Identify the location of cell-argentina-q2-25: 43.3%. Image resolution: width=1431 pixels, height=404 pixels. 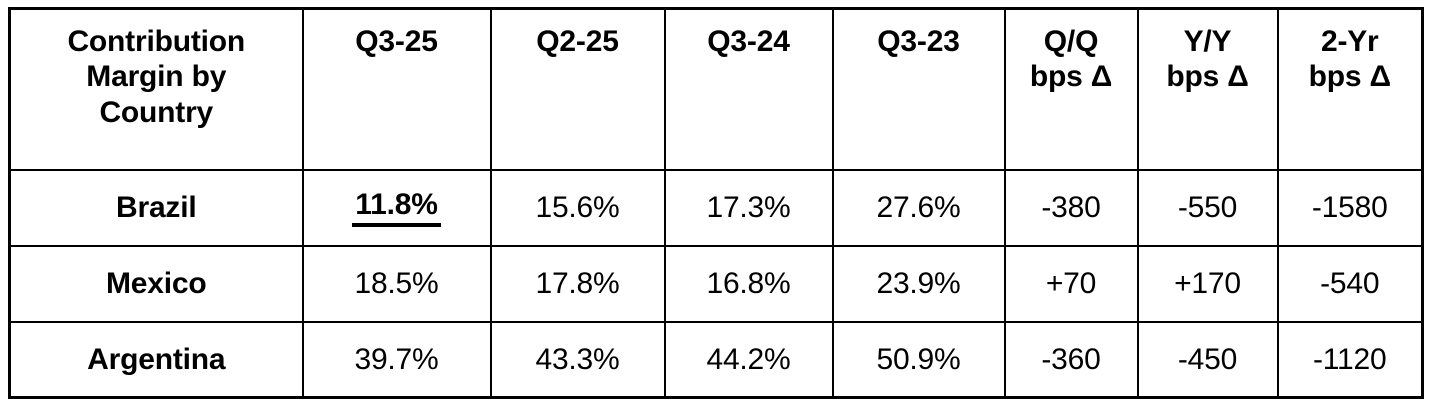
(577, 359).